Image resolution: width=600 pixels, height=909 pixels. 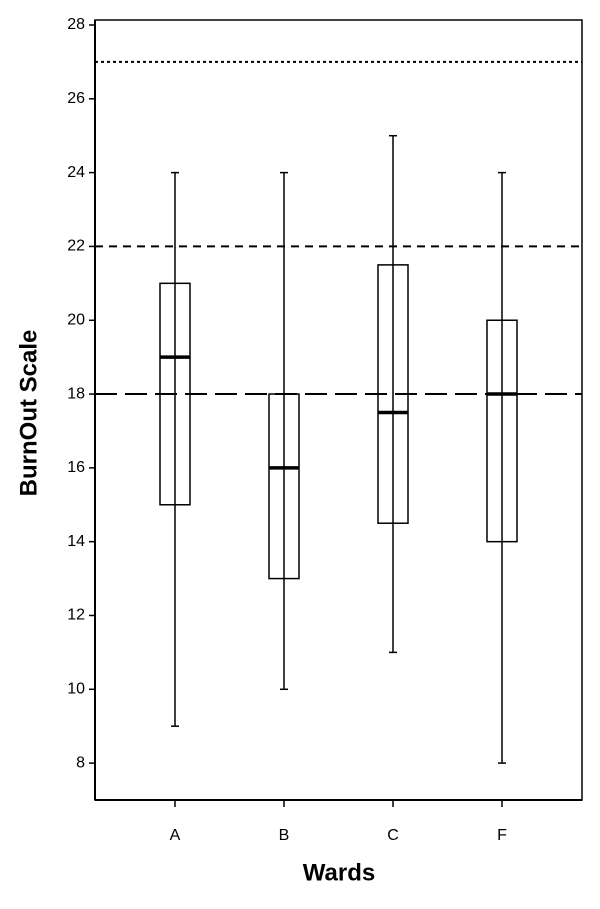 What do you see at coordinates (339, 872) in the screenshot?
I see `x-axis-title: Wards` at bounding box center [339, 872].